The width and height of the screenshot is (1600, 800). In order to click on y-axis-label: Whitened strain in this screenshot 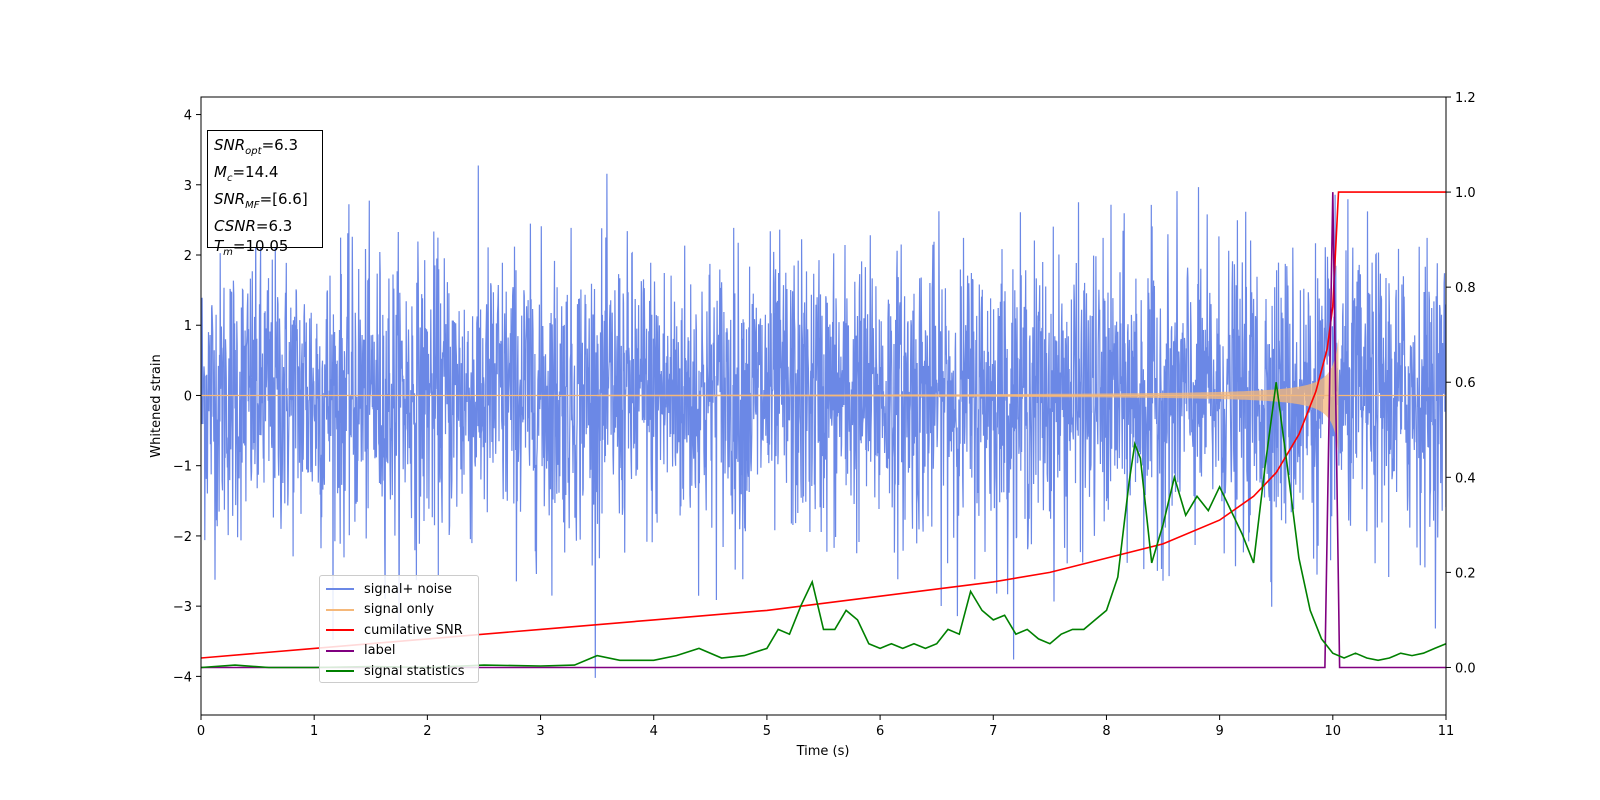, I will do `click(156, 405)`.